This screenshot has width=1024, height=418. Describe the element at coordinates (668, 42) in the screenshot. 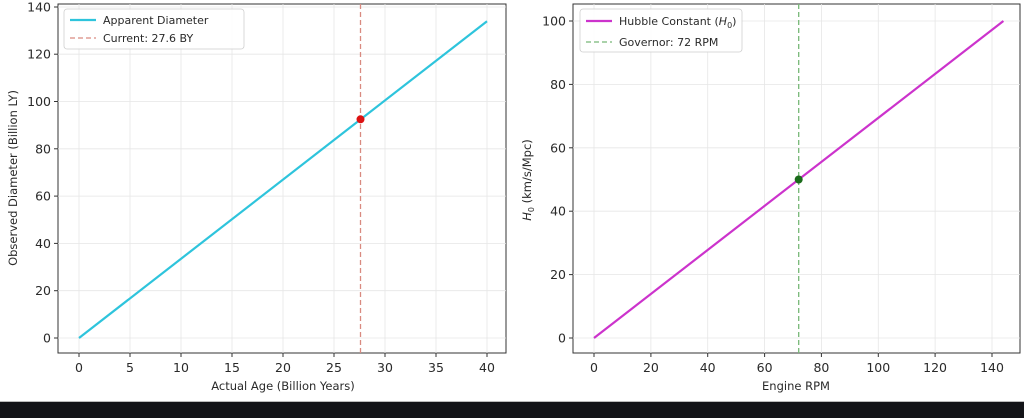

I see `legend-label-governor: Governor: 72 RPM` at that location.